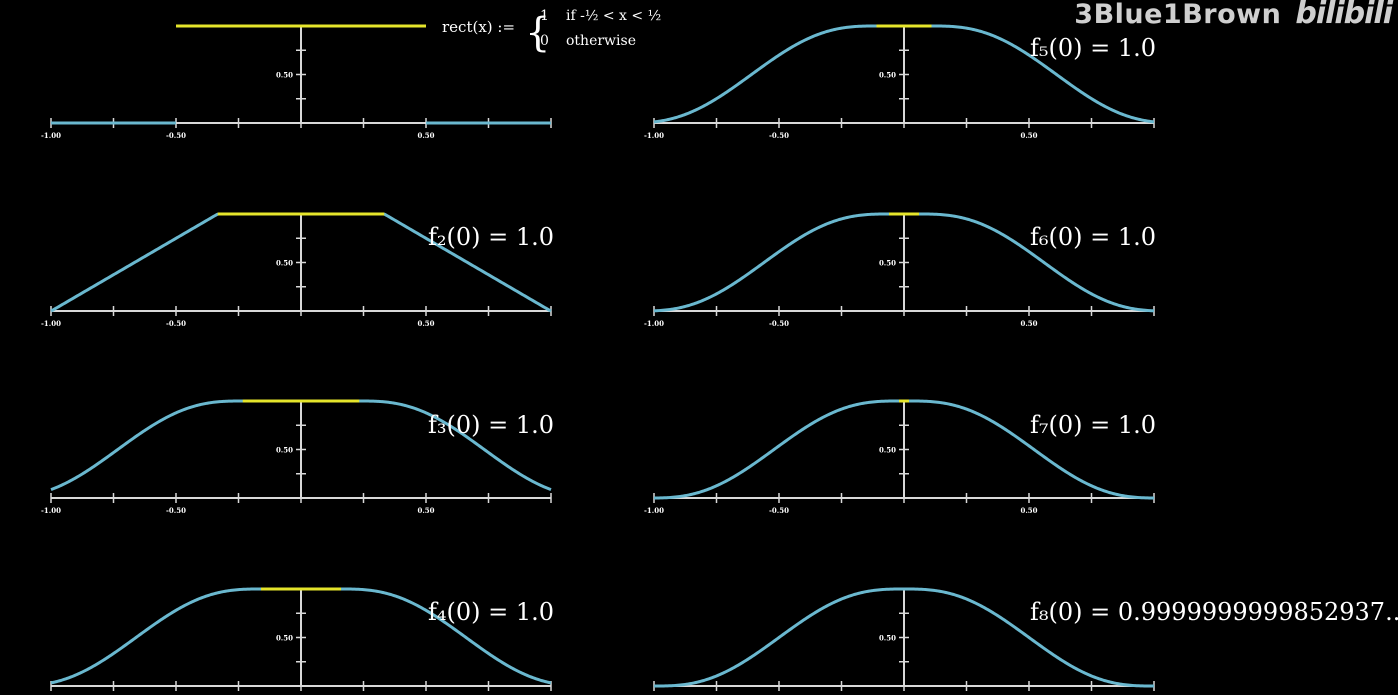 The height and width of the screenshot is (695, 1398). What do you see at coordinates (1093, 48) in the screenshot?
I see `label-f5: f₅(0) = 1.0` at bounding box center [1093, 48].